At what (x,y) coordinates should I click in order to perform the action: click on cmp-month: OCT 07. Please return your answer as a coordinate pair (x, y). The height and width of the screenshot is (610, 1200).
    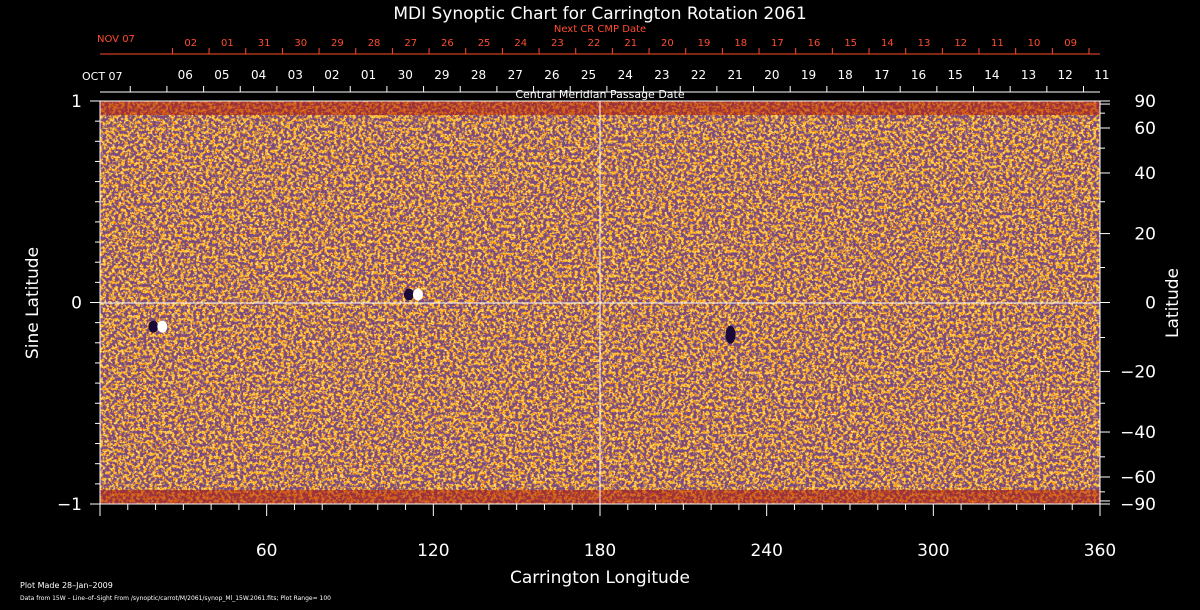
    Looking at the image, I should click on (102, 76).